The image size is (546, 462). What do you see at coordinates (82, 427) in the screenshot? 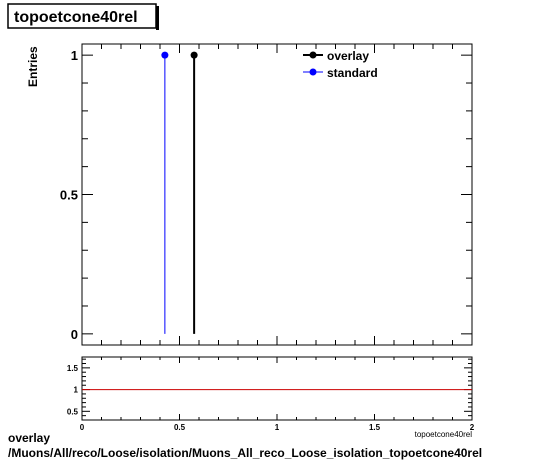
I see `ratio-x-tick-label: 0` at bounding box center [82, 427].